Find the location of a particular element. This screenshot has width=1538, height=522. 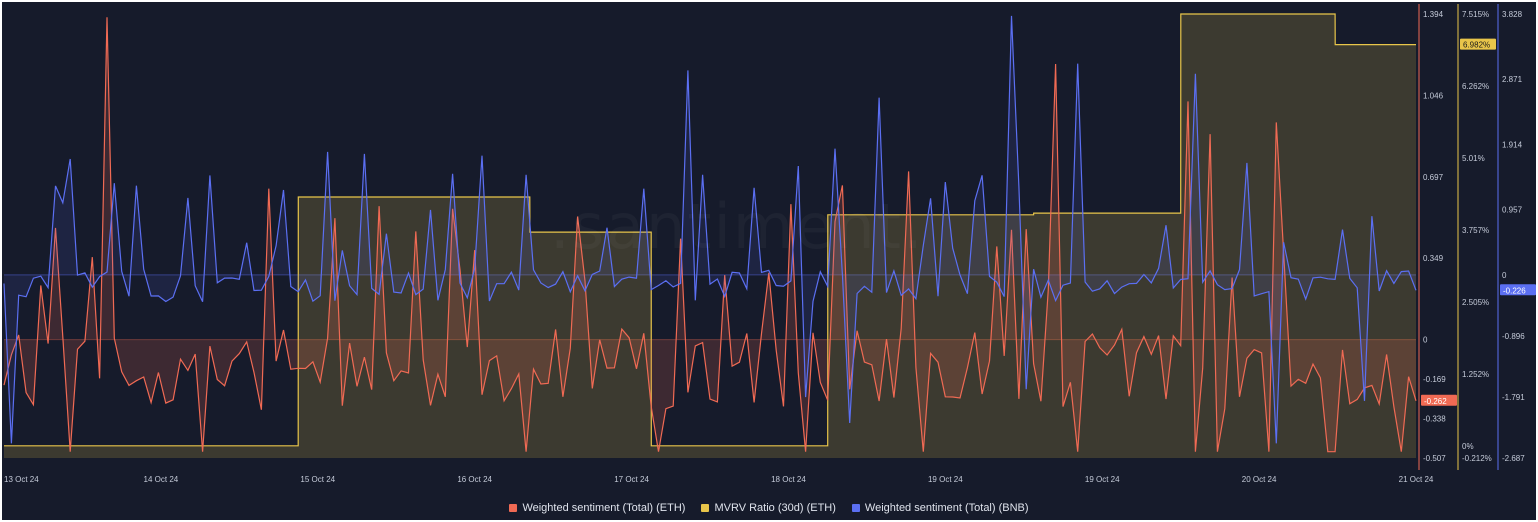

mvrv-last-value-badge is located at coordinates (1478, 44).